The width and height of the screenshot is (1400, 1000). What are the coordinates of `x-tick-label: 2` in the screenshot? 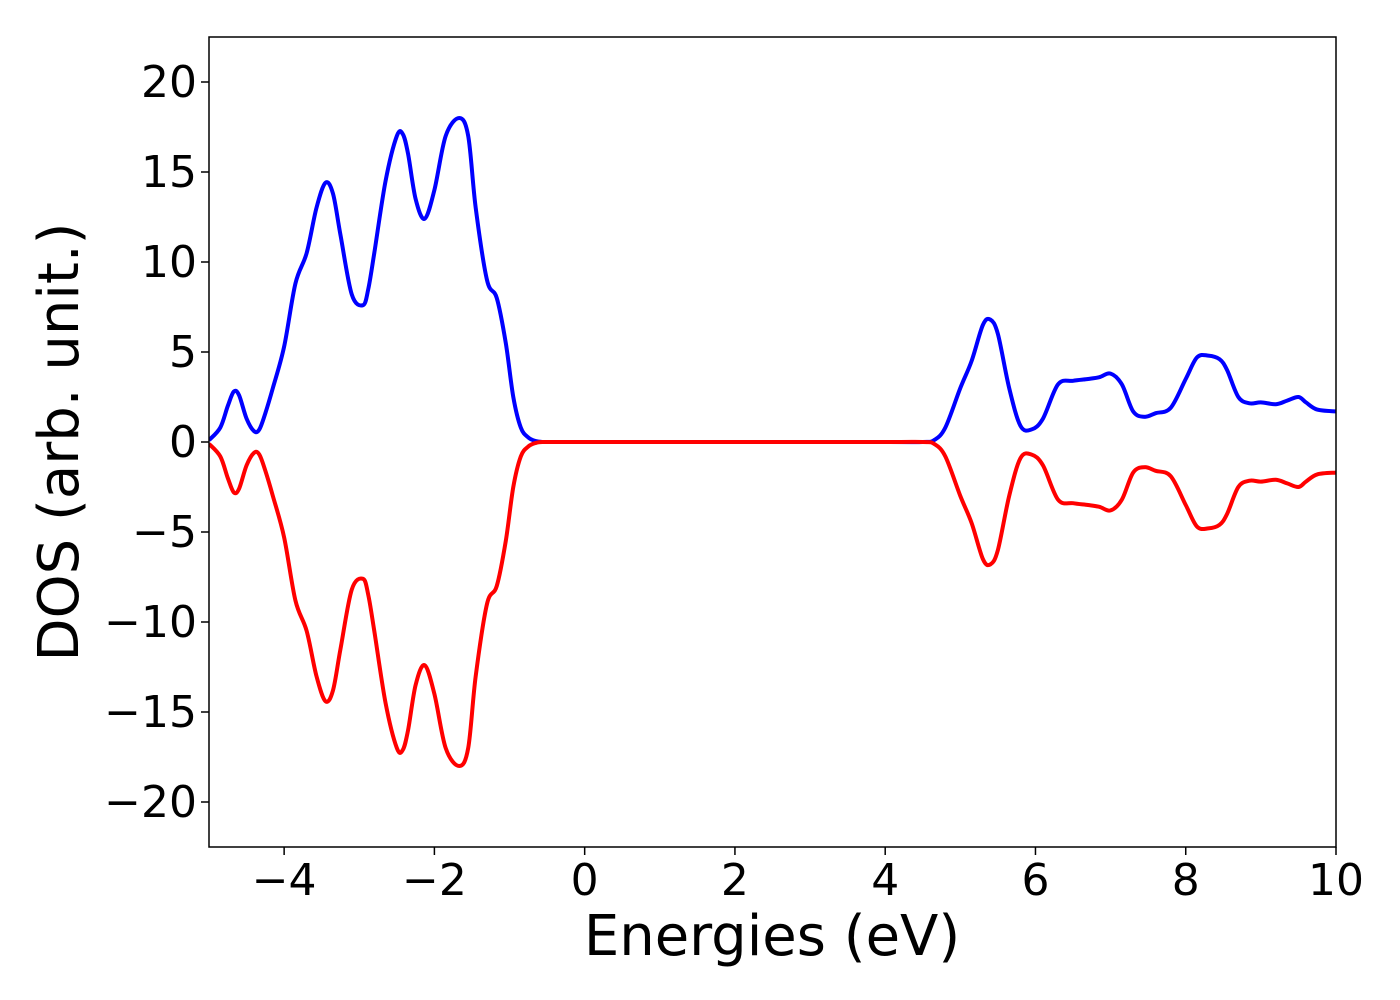 It's located at (735, 880).